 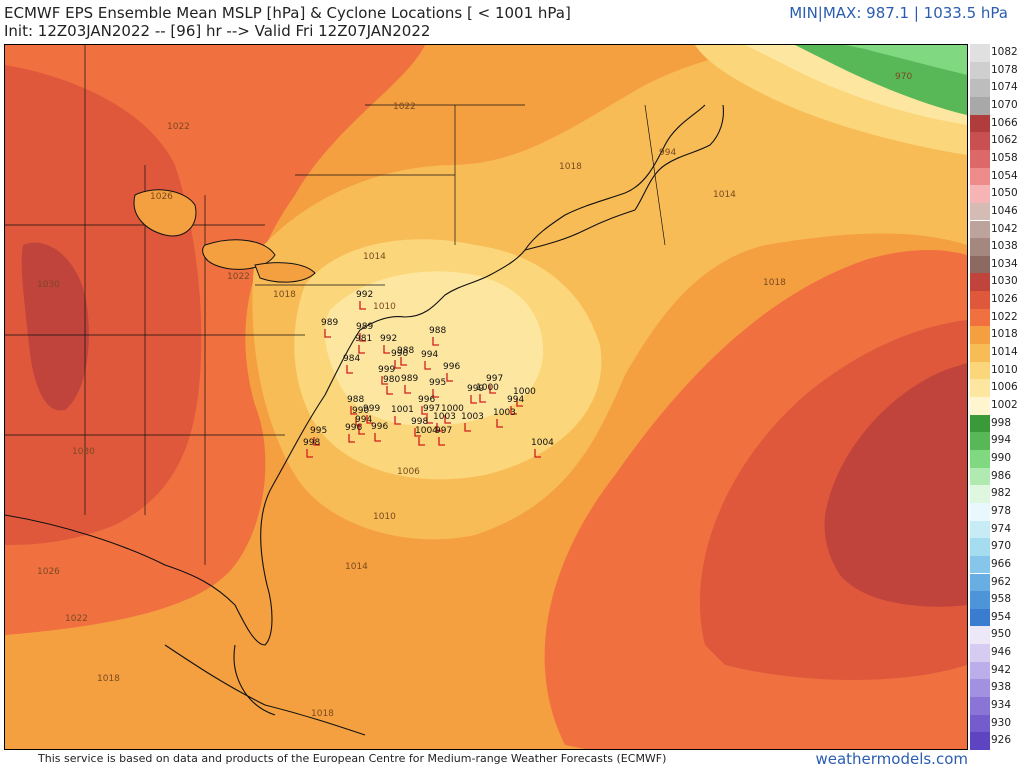 What do you see at coordinates (1004, 69) in the screenshot?
I see `legend-label: 1078` at bounding box center [1004, 69].